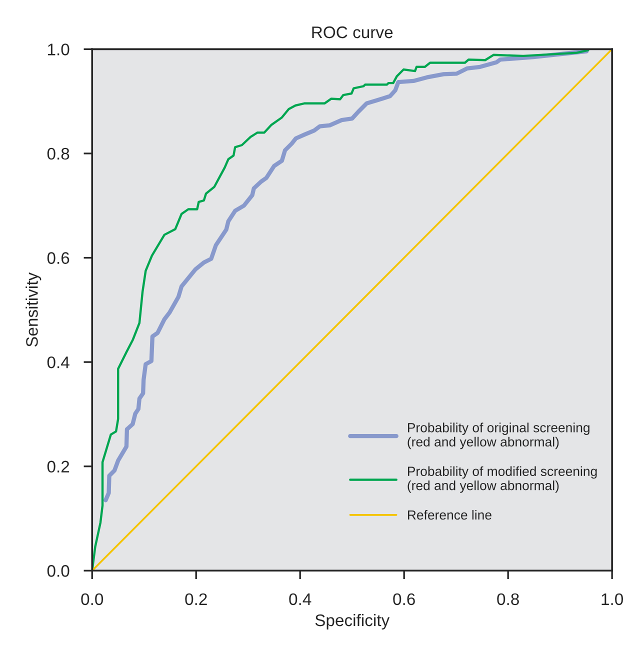  Describe the element at coordinates (196, 599) in the screenshot. I see `x-tick-label: 0.2` at that location.